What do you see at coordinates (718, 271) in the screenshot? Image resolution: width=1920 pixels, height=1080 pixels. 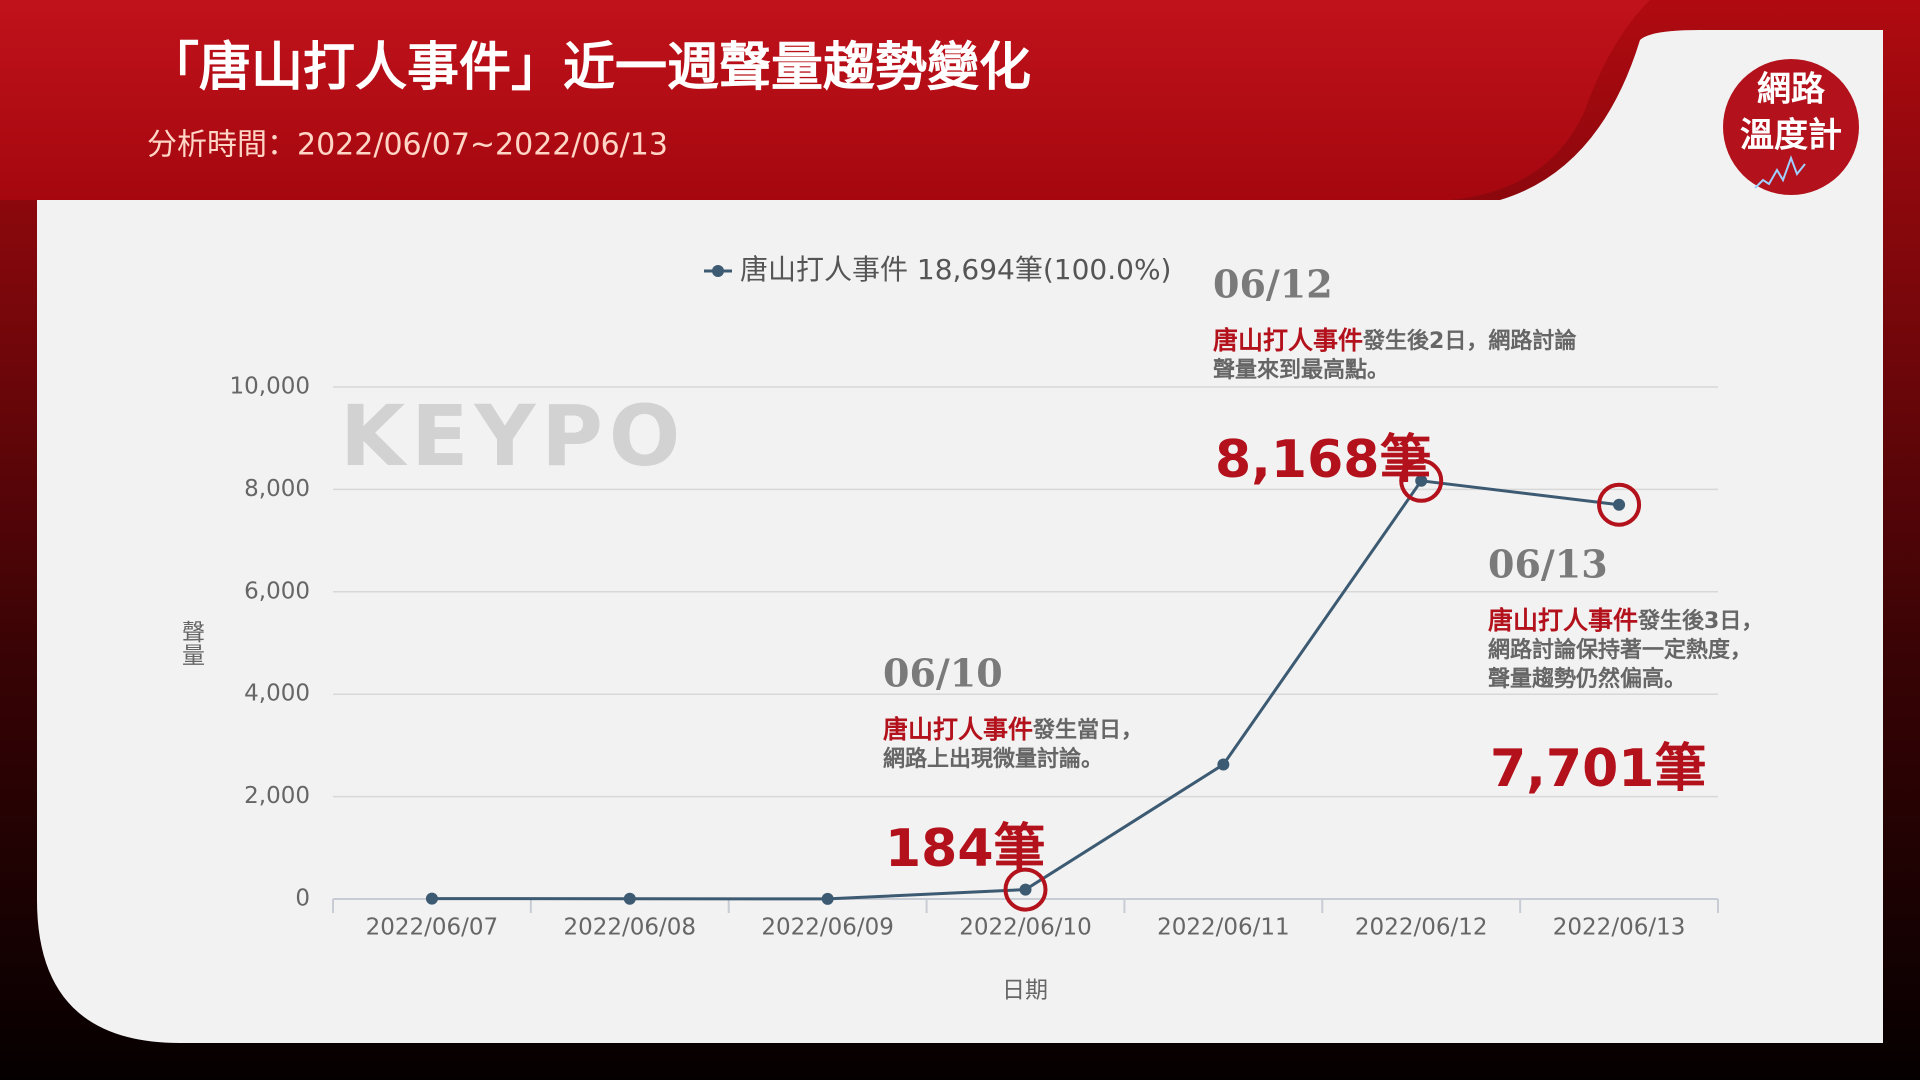 I see `legend-marker` at bounding box center [718, 271].